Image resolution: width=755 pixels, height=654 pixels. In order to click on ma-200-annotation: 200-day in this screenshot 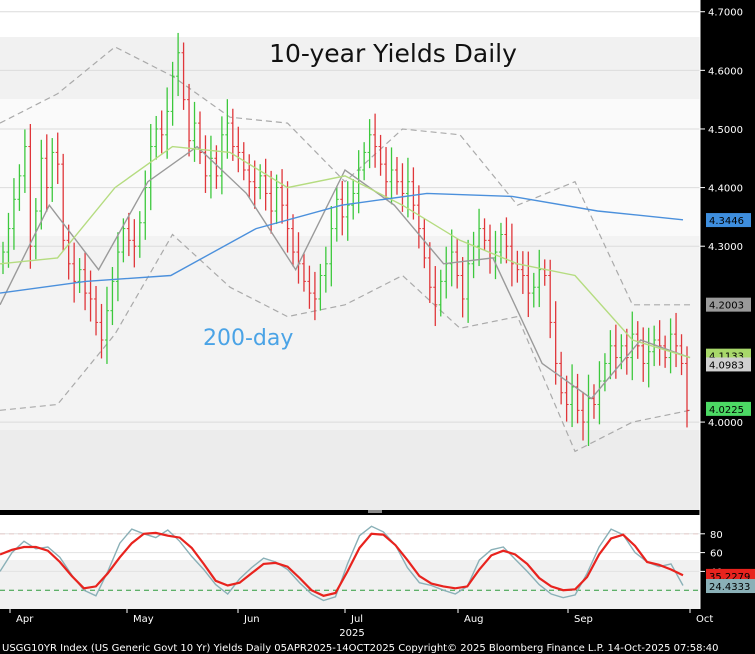, I will do `click(248, 338)`.